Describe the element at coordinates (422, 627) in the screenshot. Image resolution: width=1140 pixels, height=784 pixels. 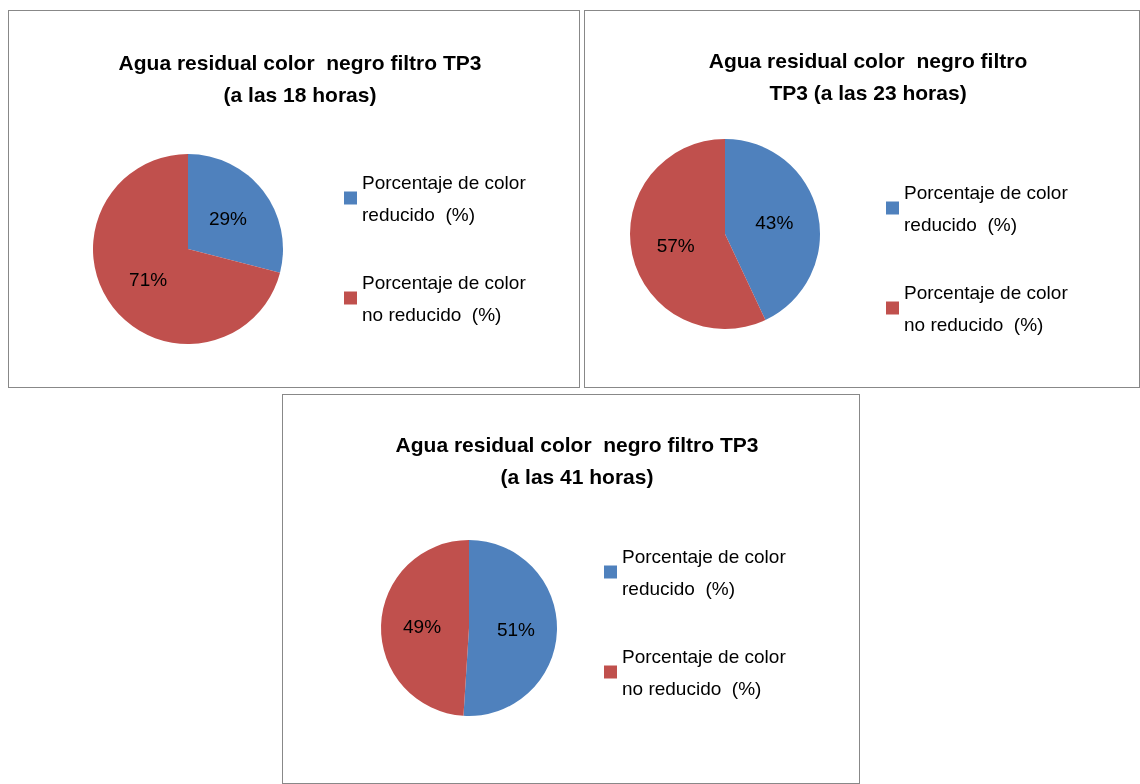
I see `data-label: 49%` at that location.